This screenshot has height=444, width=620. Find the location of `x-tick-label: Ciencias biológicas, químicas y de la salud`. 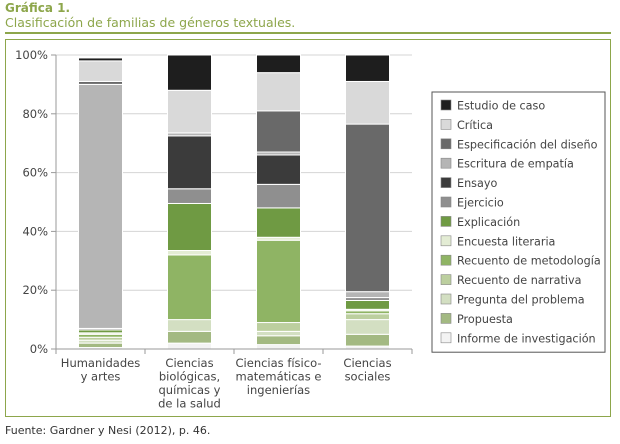

x-tick-label: Ciencias biológicas, químicas y de la salud is located at coordinates (189, 383).